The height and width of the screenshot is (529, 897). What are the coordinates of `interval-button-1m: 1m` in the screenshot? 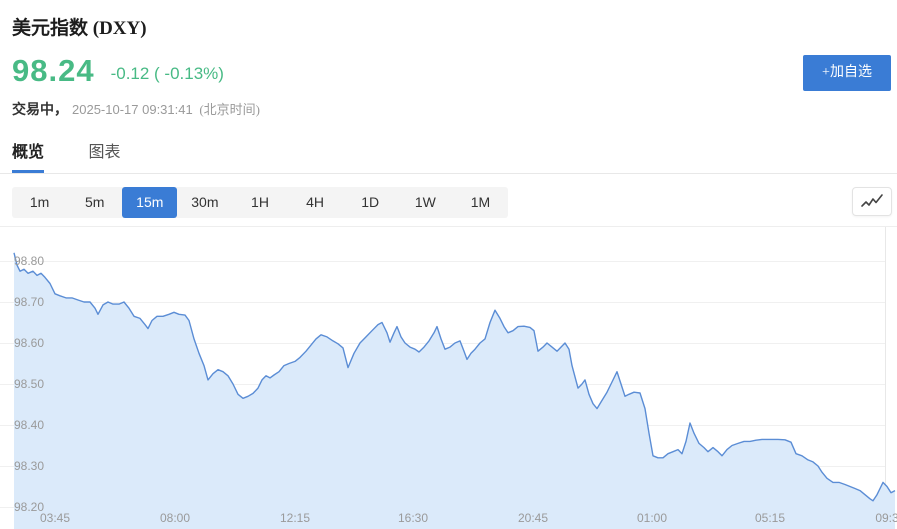 It's located at (39, 202).